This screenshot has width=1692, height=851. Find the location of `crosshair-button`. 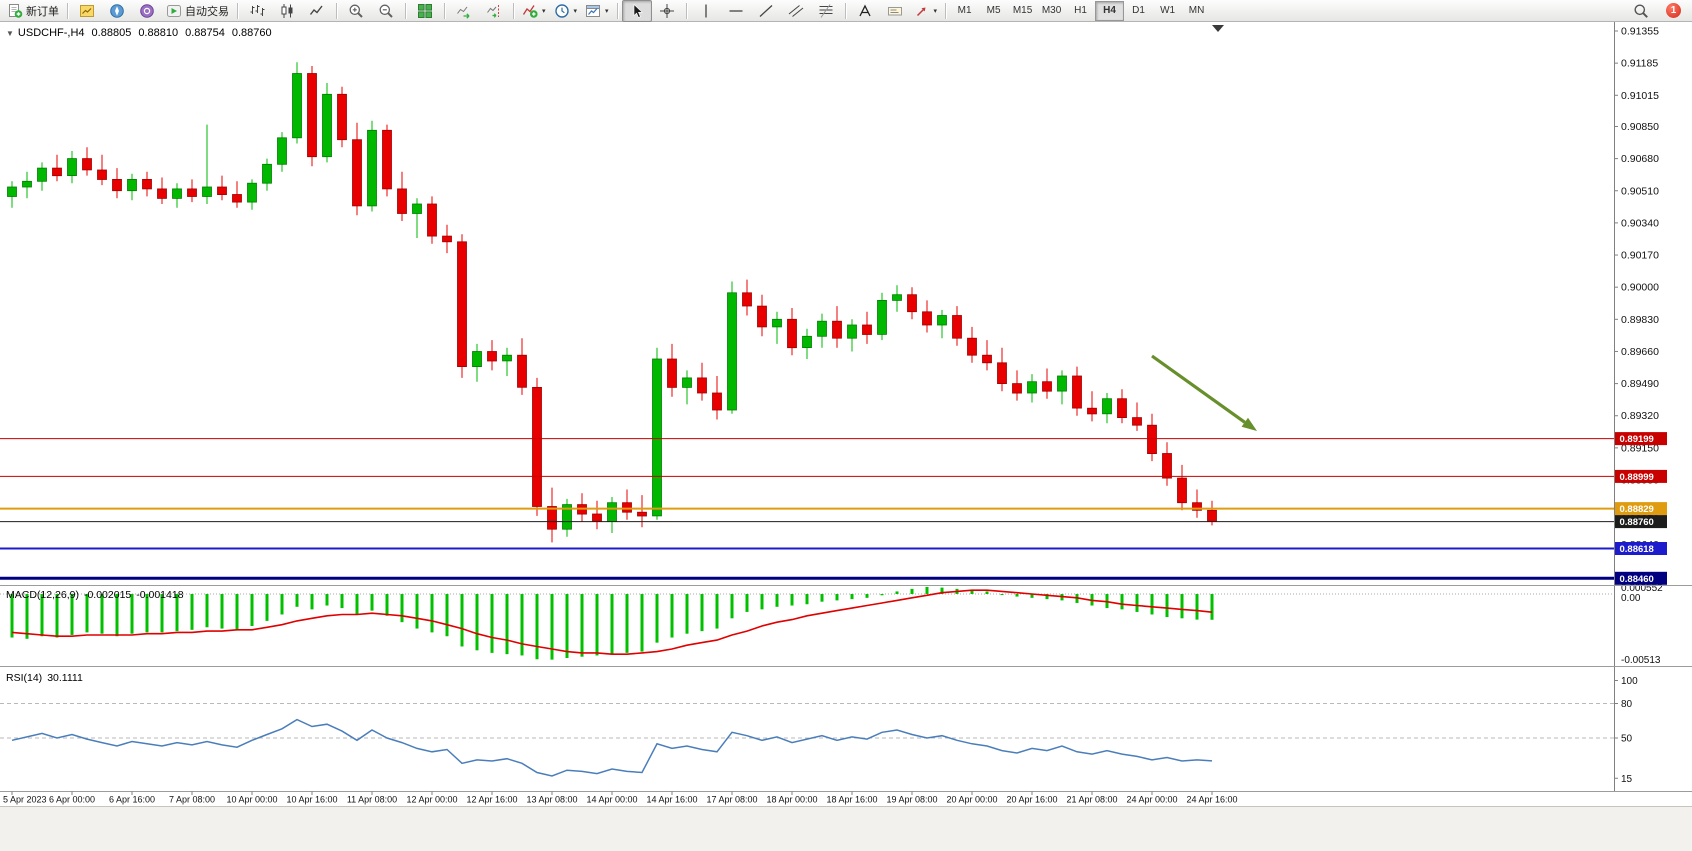

crosshair-button is located at coordinates (667, 11).